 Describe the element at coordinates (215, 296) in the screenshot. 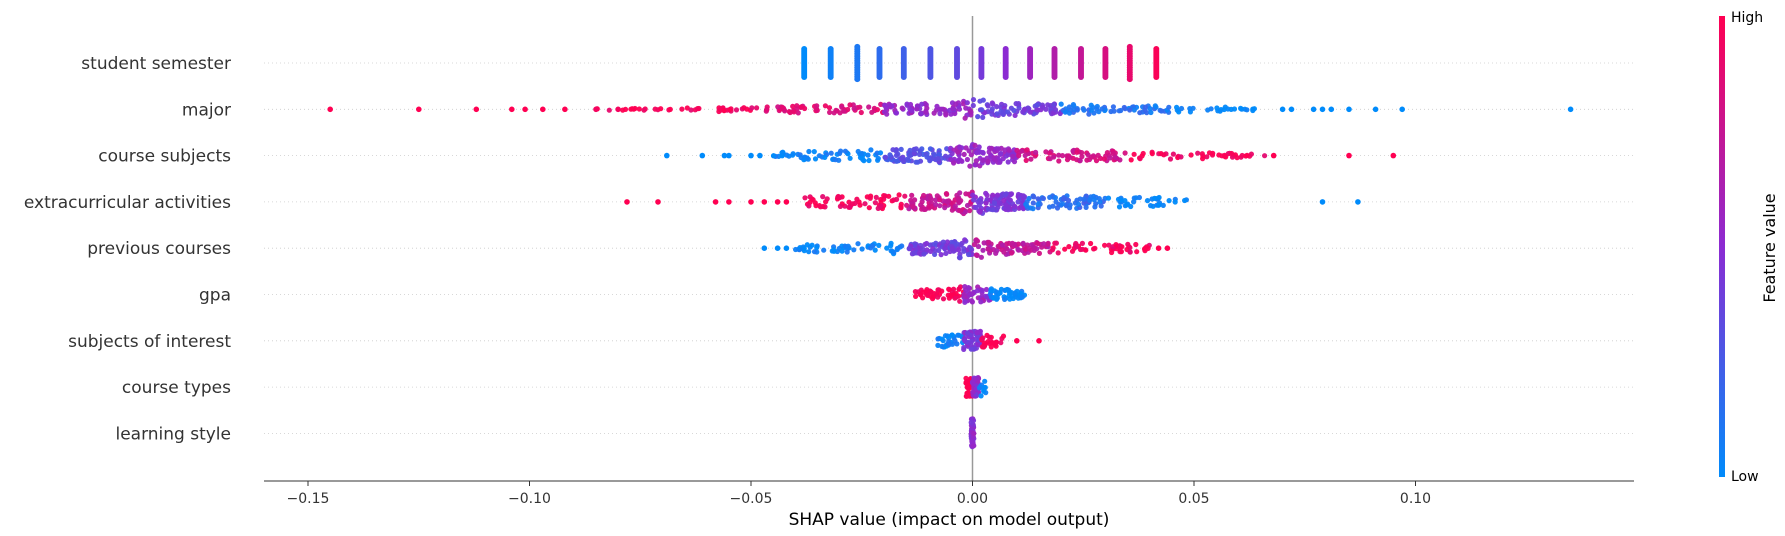

I see `feature-label: gpa` at that location.